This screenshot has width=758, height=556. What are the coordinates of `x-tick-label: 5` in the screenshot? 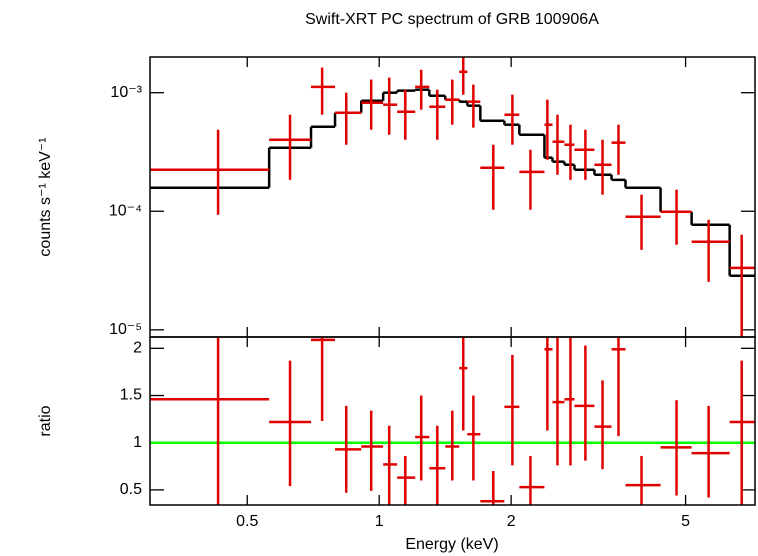 It's located at (685, 521).